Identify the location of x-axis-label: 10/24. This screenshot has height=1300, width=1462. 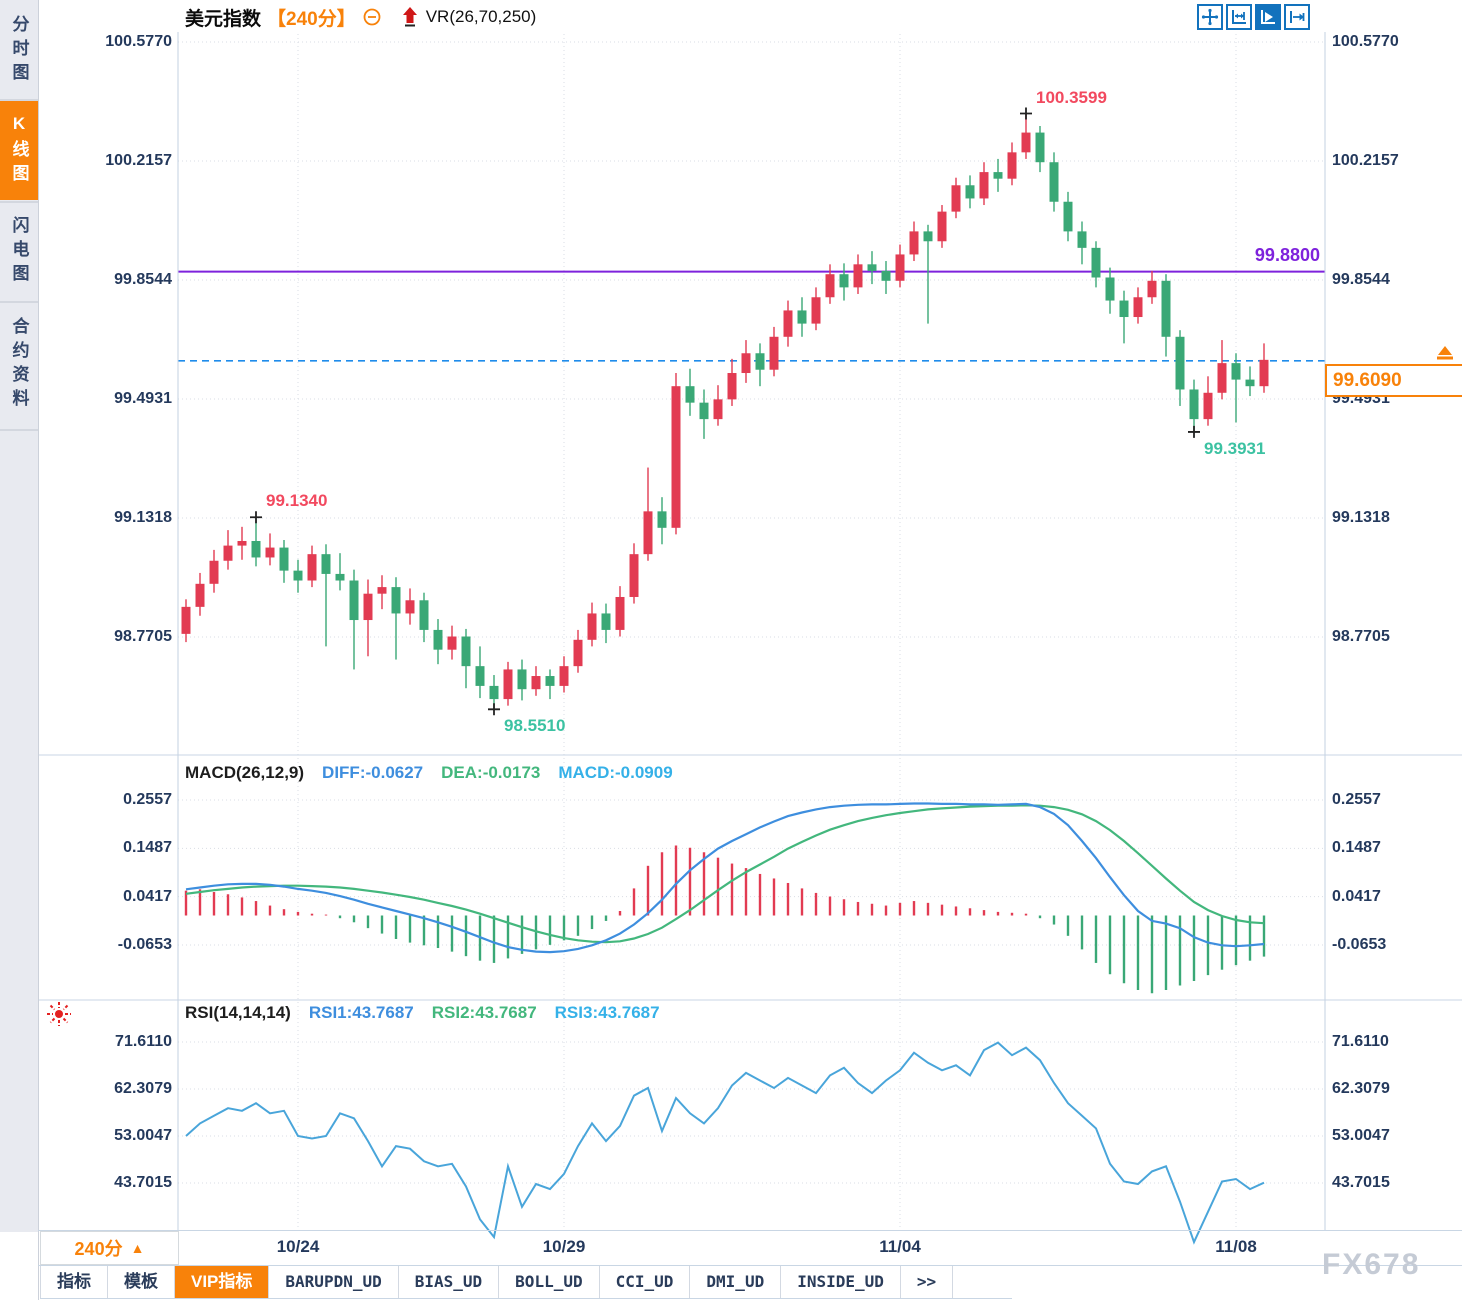
(298, 1246).